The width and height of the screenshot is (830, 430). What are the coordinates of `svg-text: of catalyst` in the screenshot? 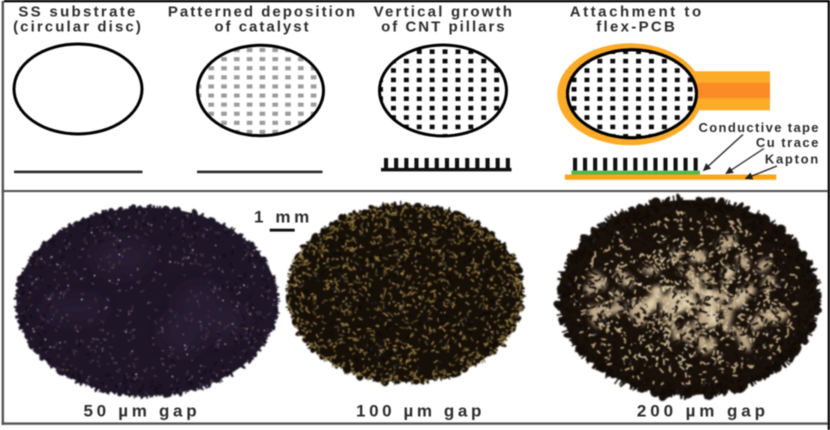 It's located at (262, 26).